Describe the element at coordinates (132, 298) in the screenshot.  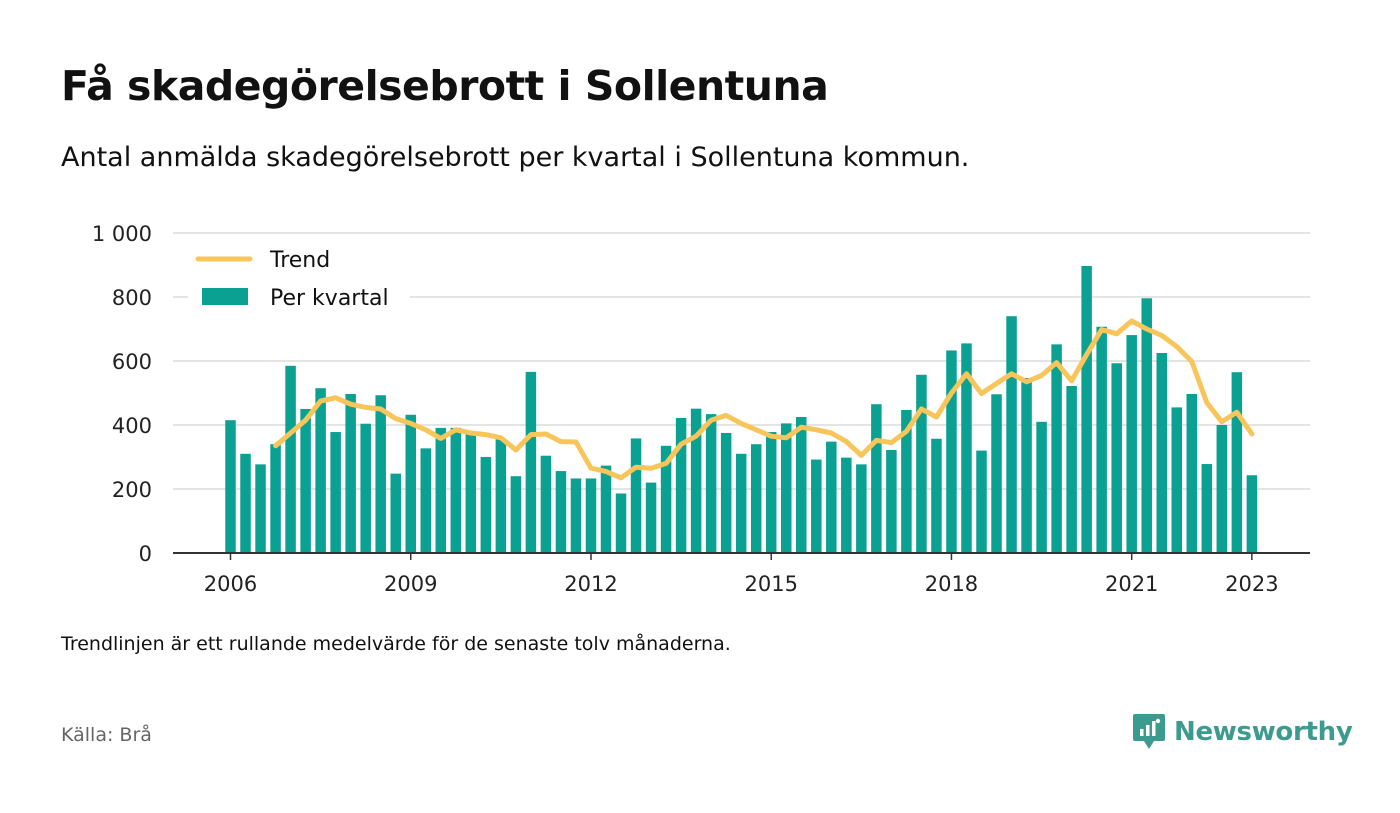
I see `y-tick-label: 800` at that location.